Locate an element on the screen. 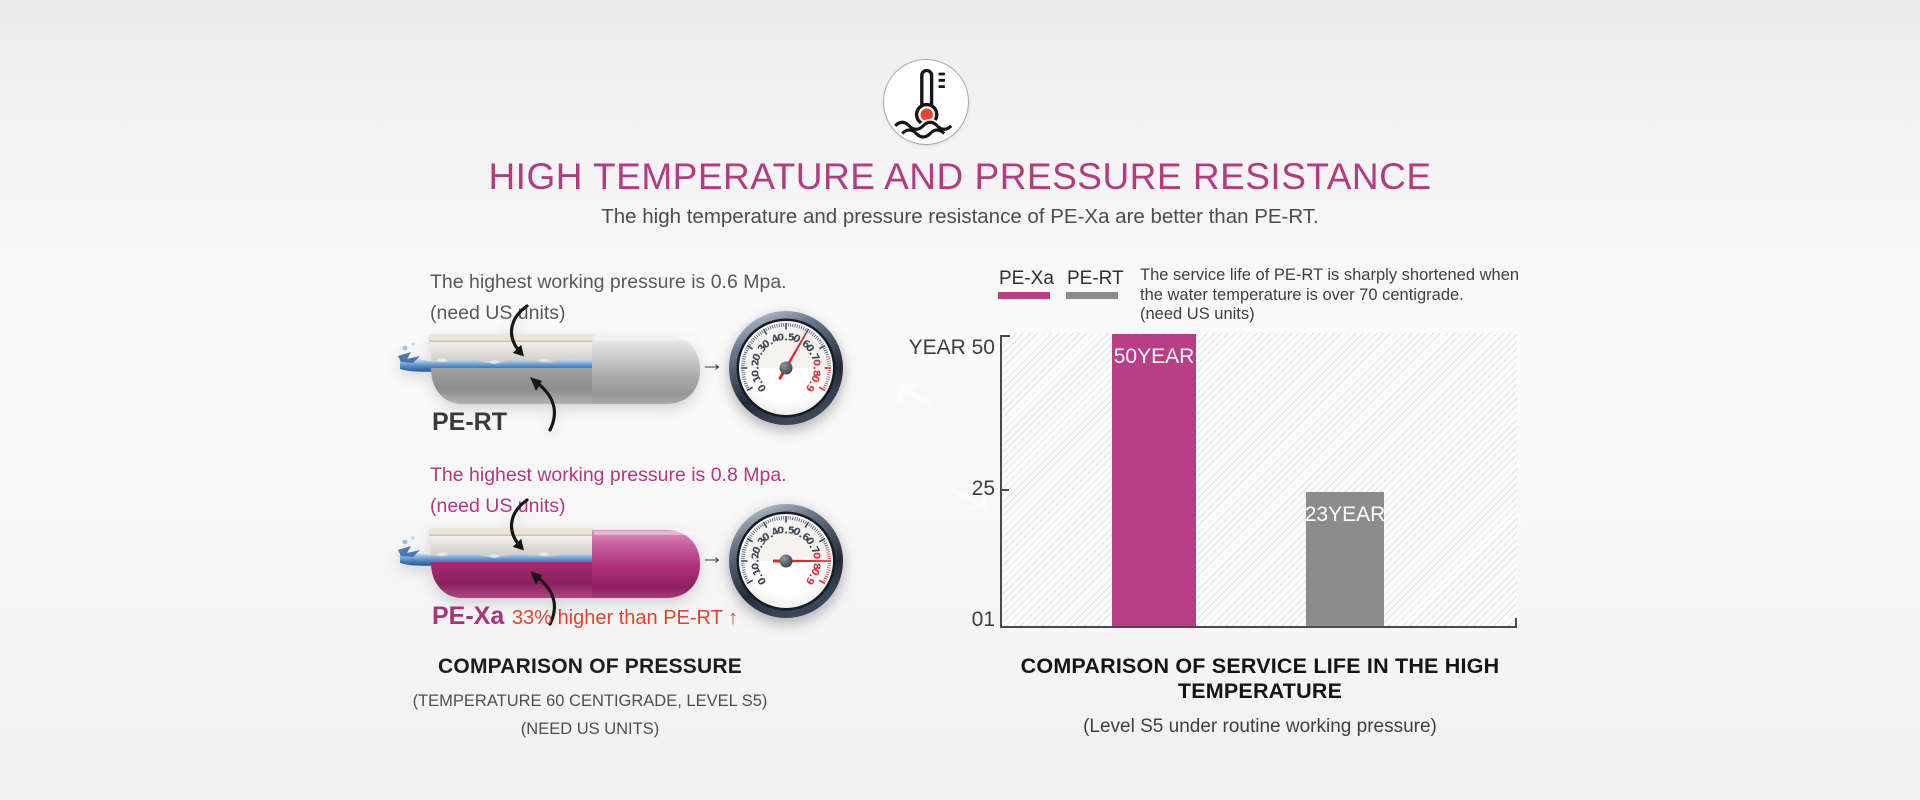  bar-pert: 23YEAR is located at coordinates (1345, 559).